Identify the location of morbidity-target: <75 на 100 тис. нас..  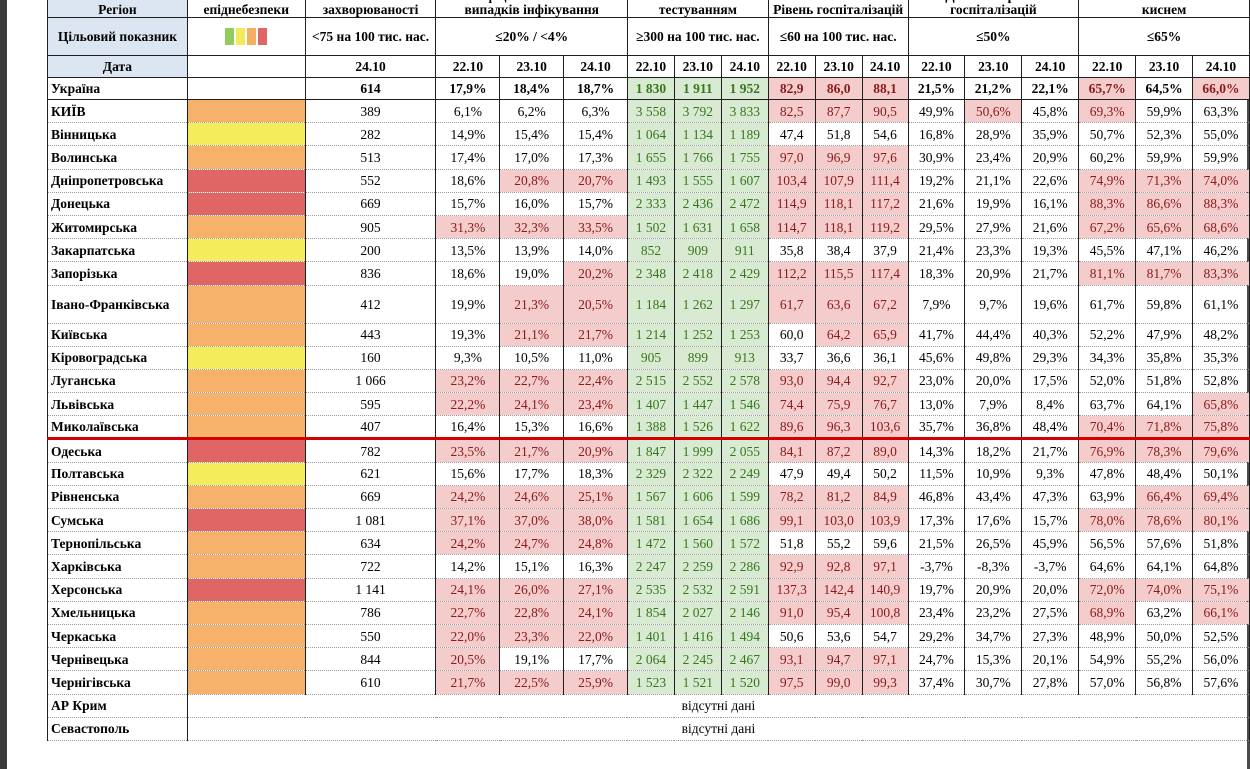
(370, 36).